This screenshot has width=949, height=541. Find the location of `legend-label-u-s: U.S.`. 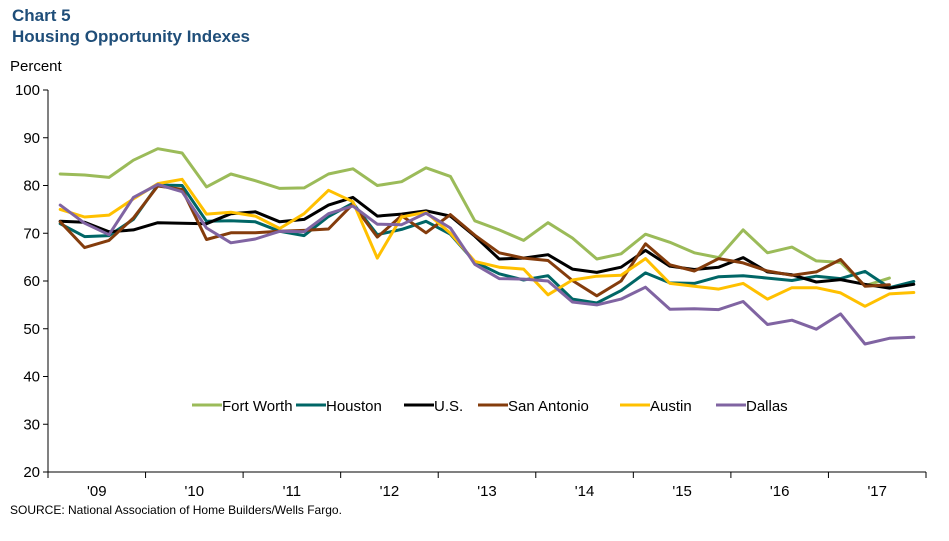

legend-label-u-s: U.S. is located at coordinates (448, 406).